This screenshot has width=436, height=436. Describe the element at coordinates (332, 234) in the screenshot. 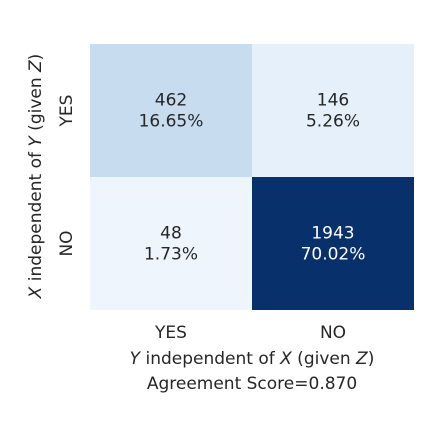

I see `cell-count-label: 1943` at that location.